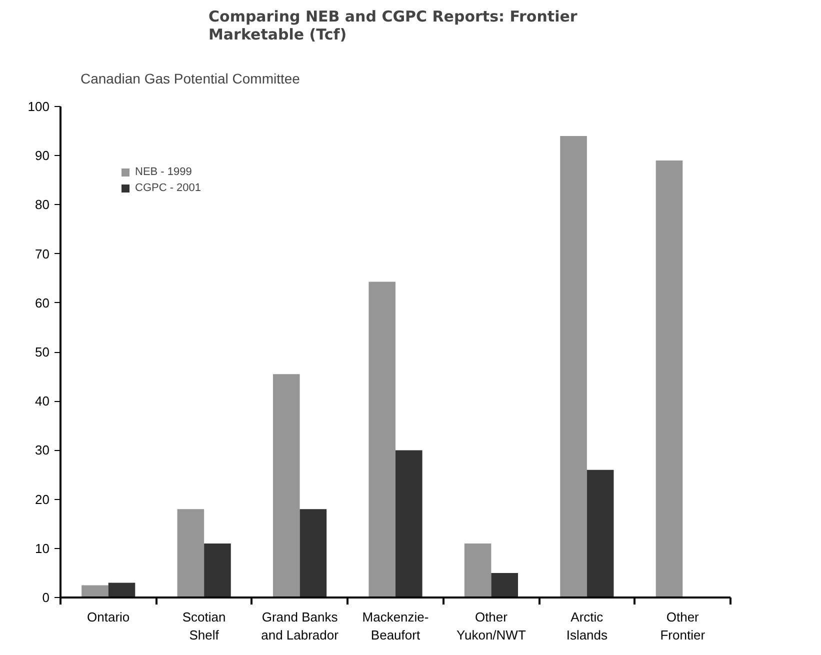  Describe the element at coordinates (393, 26) in the screenshot. I see `chart-title: Comparing NEB and CGPC Reports: Frontier Marketable (Tcf)` at that location.